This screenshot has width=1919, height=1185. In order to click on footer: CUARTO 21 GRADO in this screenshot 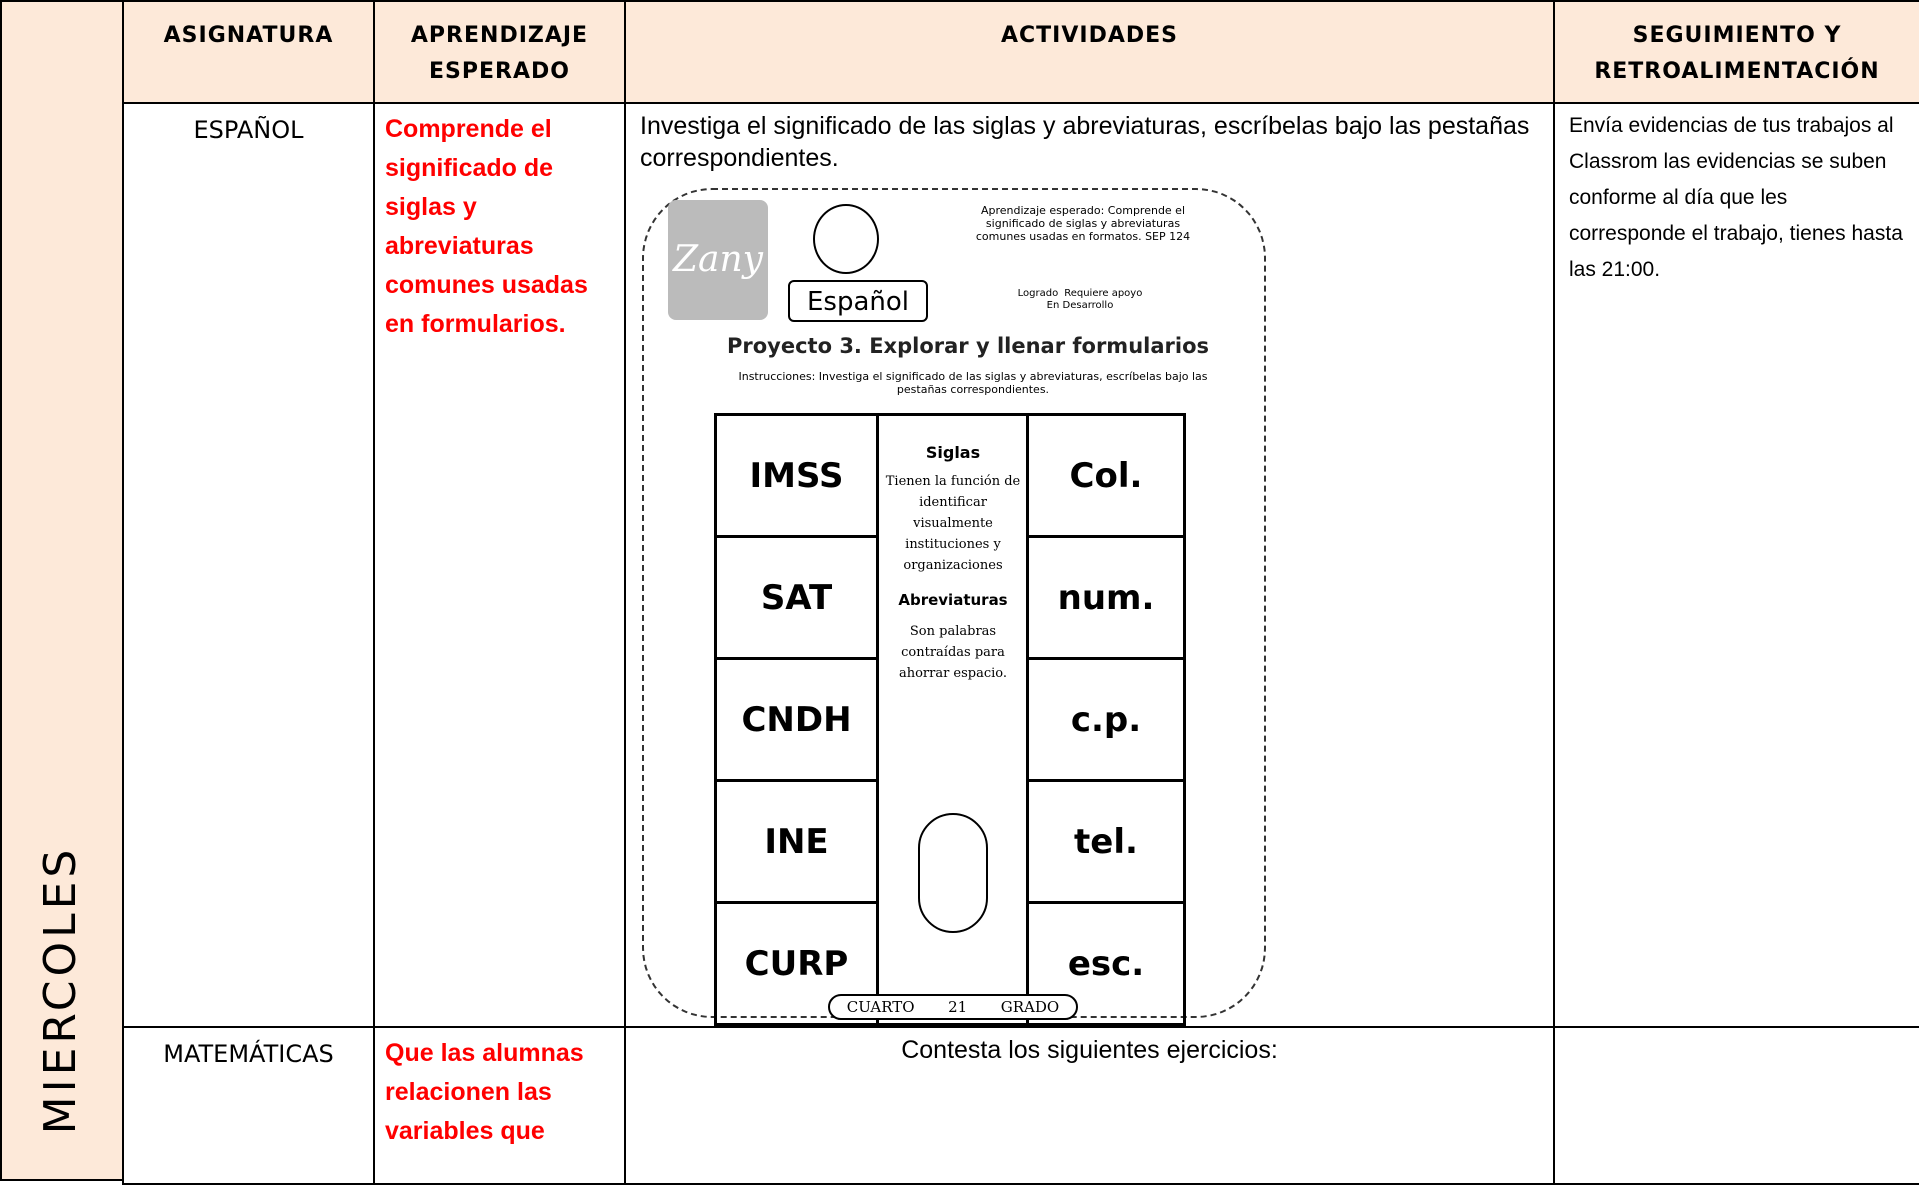, I will do `click(953, 1007)`.